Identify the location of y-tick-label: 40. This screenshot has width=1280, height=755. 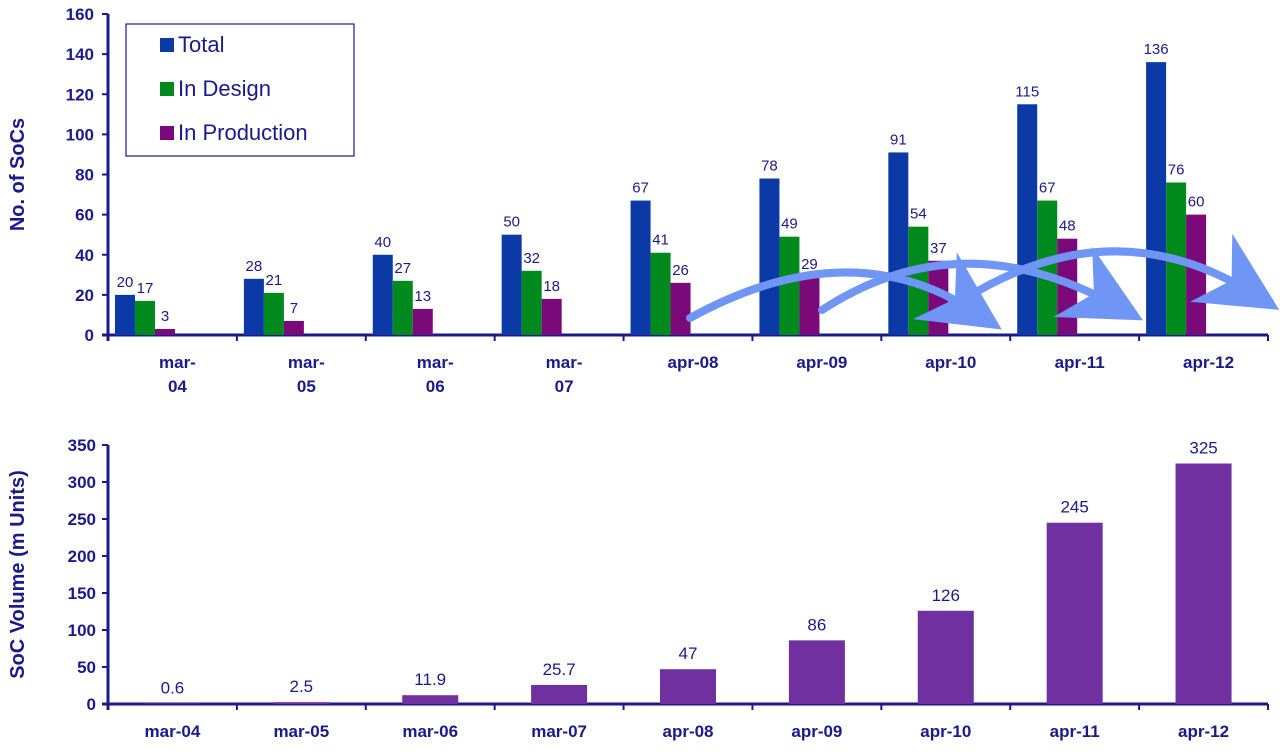
(84, 255).